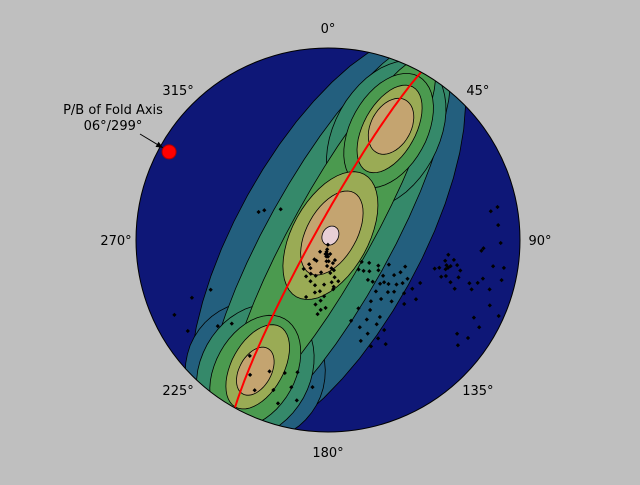 This screenshot has width=640, height=485. I want to click on azimuth-label: 180°, so click(327, 453).